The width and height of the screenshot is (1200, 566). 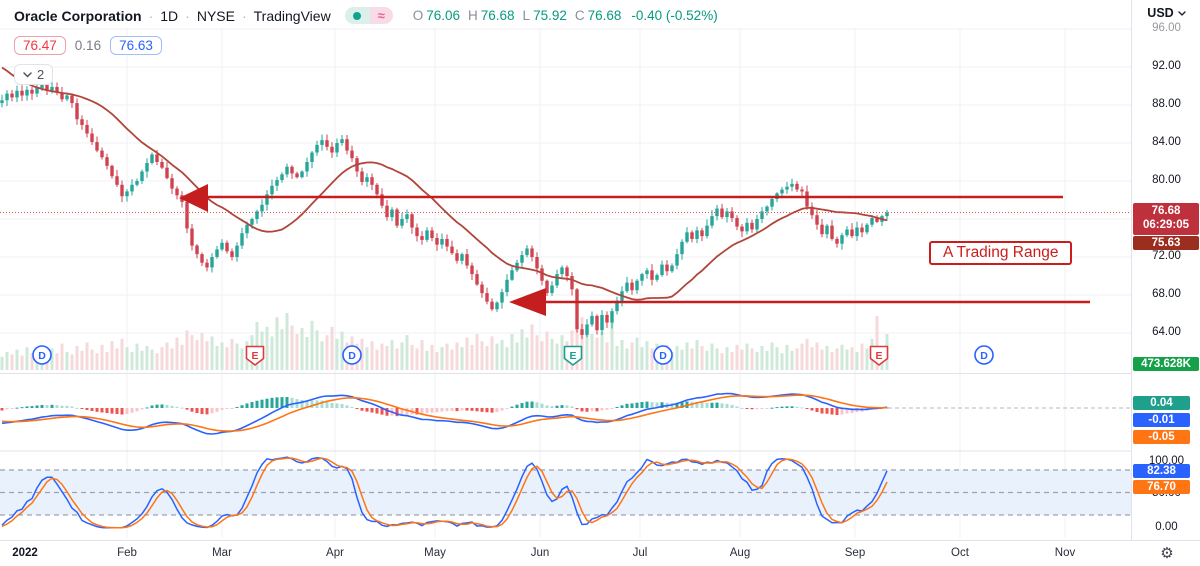 What do you see at coordinates (40, 45) in the screenshot?
I see `indicator-low-value-box: 76.47` at bounding box center [40, 45].